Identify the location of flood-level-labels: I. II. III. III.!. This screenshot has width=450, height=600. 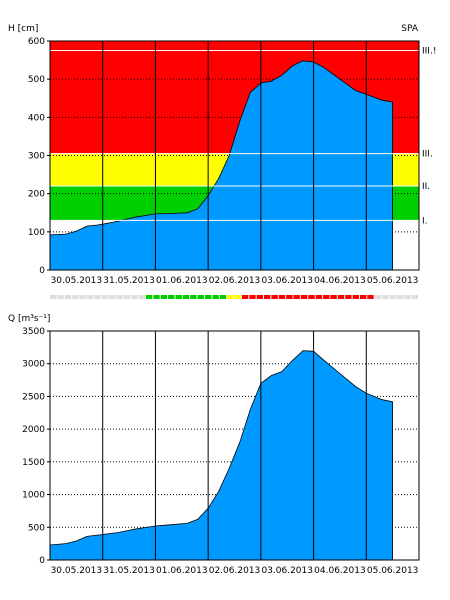
(429, 137).